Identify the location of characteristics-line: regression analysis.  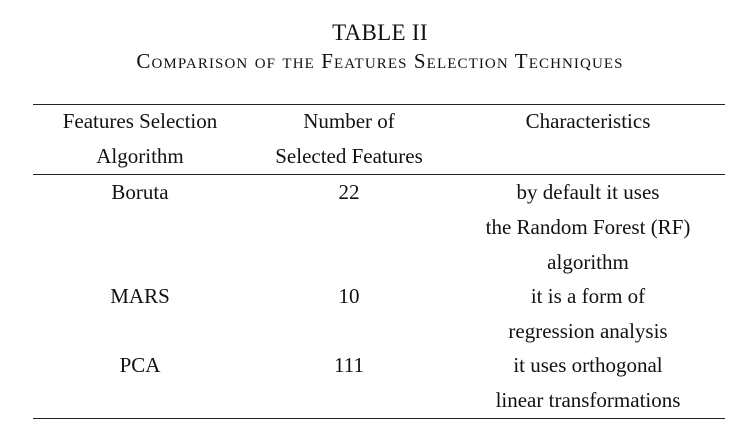
(588, 331).